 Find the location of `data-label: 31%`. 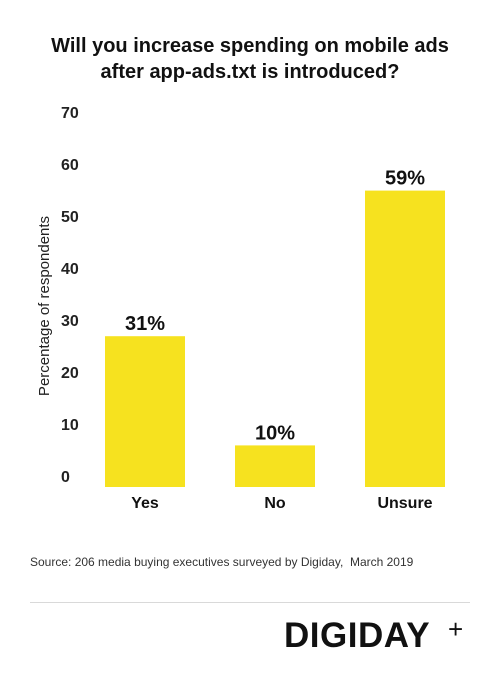

data-label: 31% is located at coordinates (145, 324).